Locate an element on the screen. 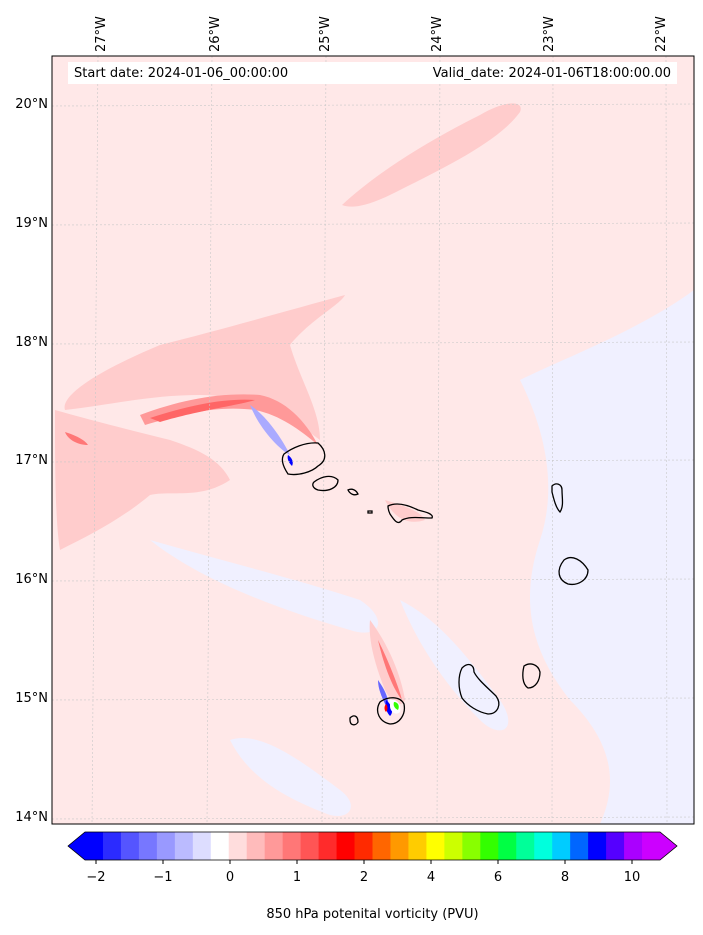 This screenshot has height=935, width=703. lat-label-14n: 14°N is located at coordinates (31, 817).